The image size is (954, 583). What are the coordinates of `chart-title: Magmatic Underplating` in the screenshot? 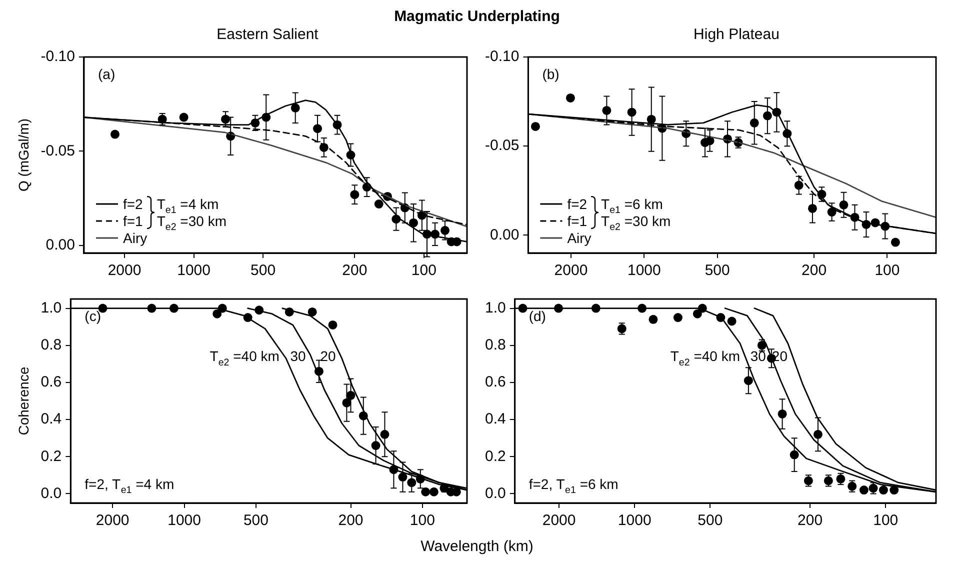 It's located at (477, 17).